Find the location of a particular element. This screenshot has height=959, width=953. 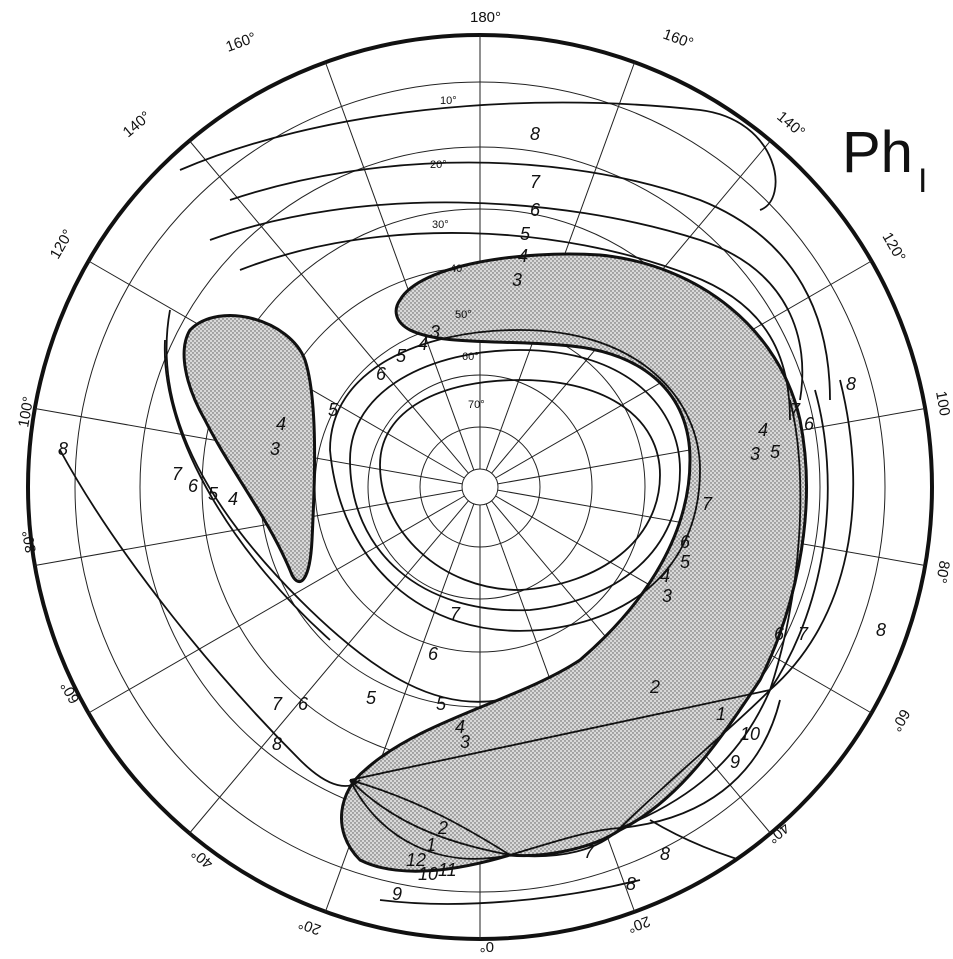

lon-label-bottom: 0° is located at coordinates (487, 946).